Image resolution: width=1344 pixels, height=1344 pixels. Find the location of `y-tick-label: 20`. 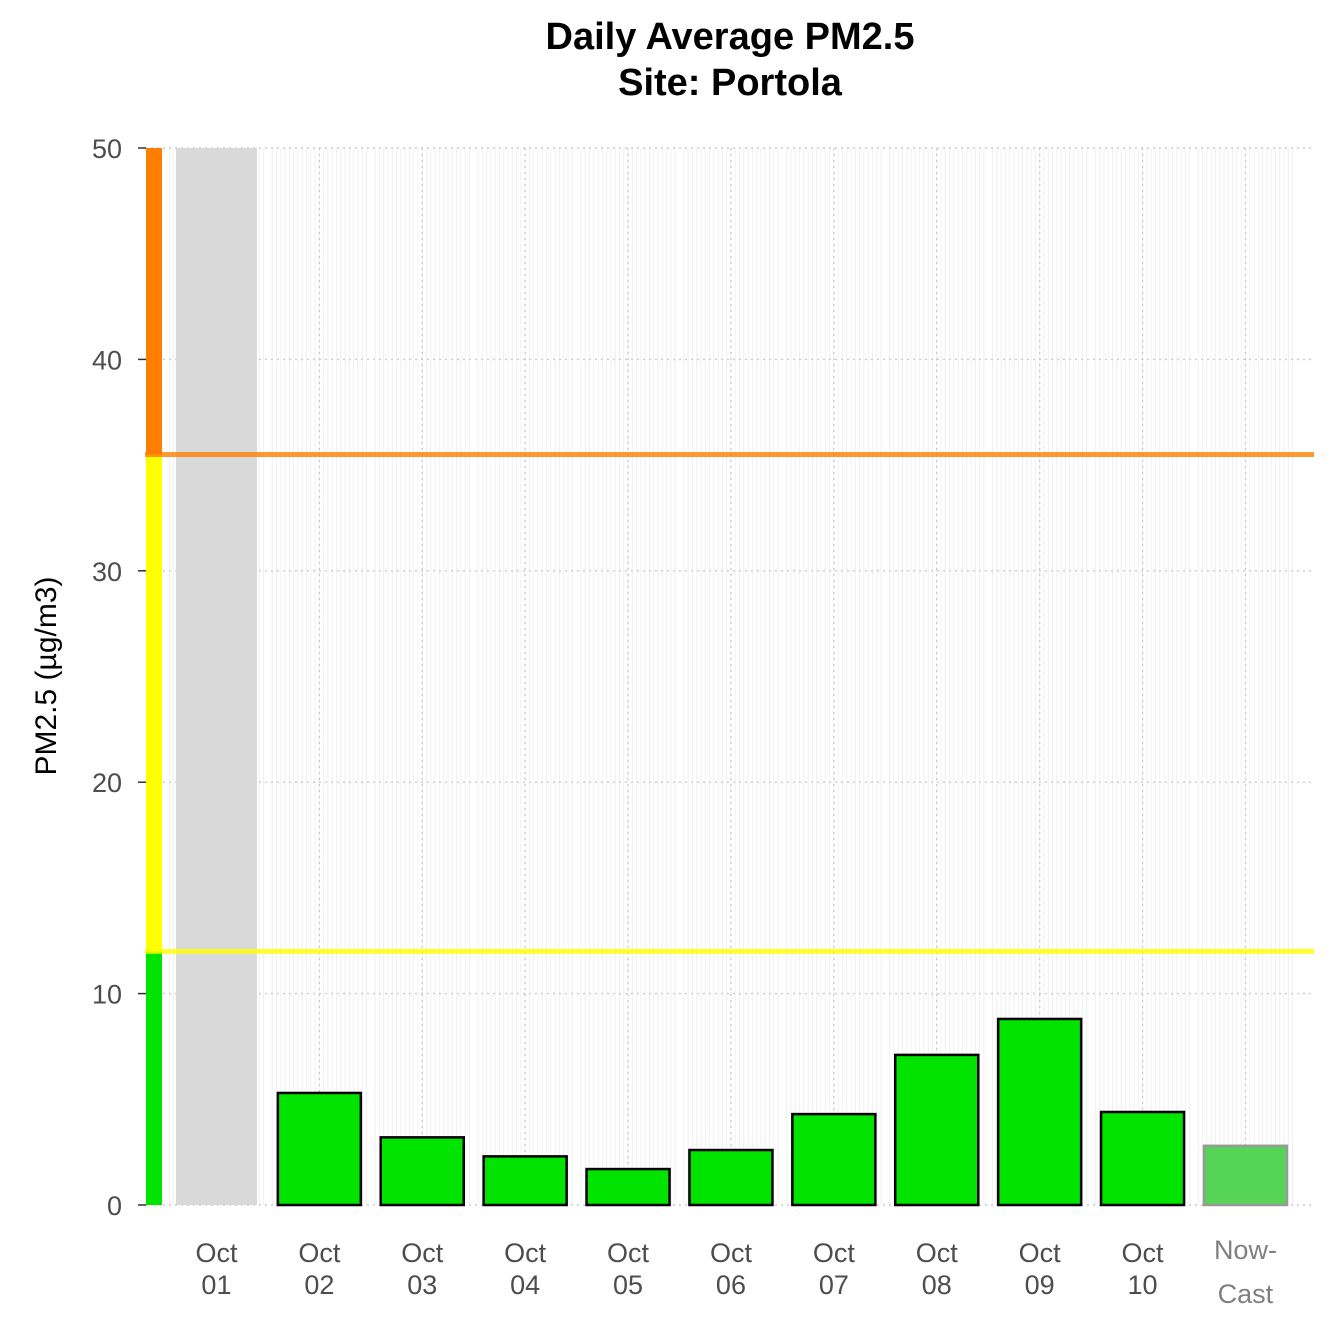

y-tick-label: 20 is located at coordinates (107, 783).